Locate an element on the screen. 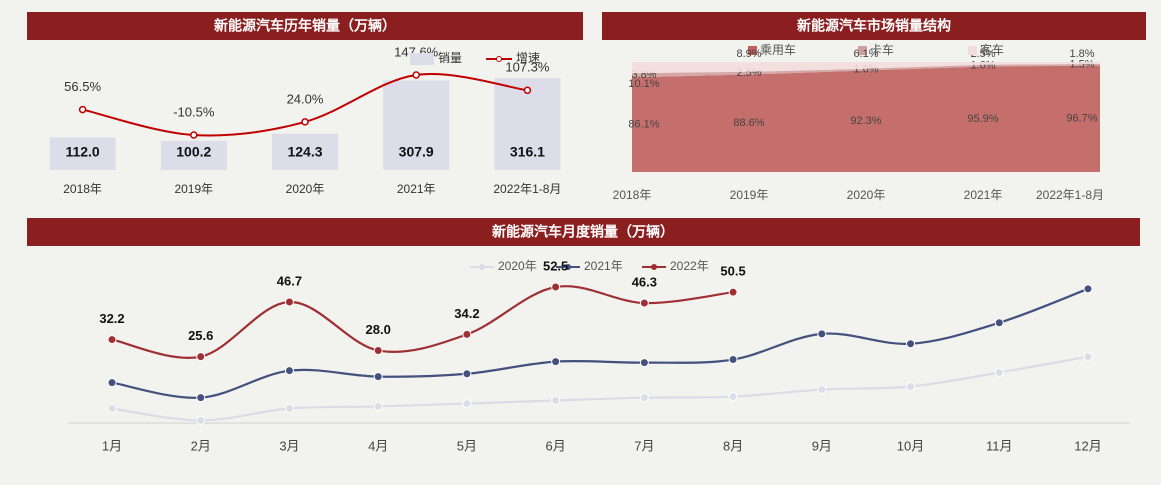 This screenshot has width=1161, height=485. data-label: 46.3 is located at coordinates (644, 281).